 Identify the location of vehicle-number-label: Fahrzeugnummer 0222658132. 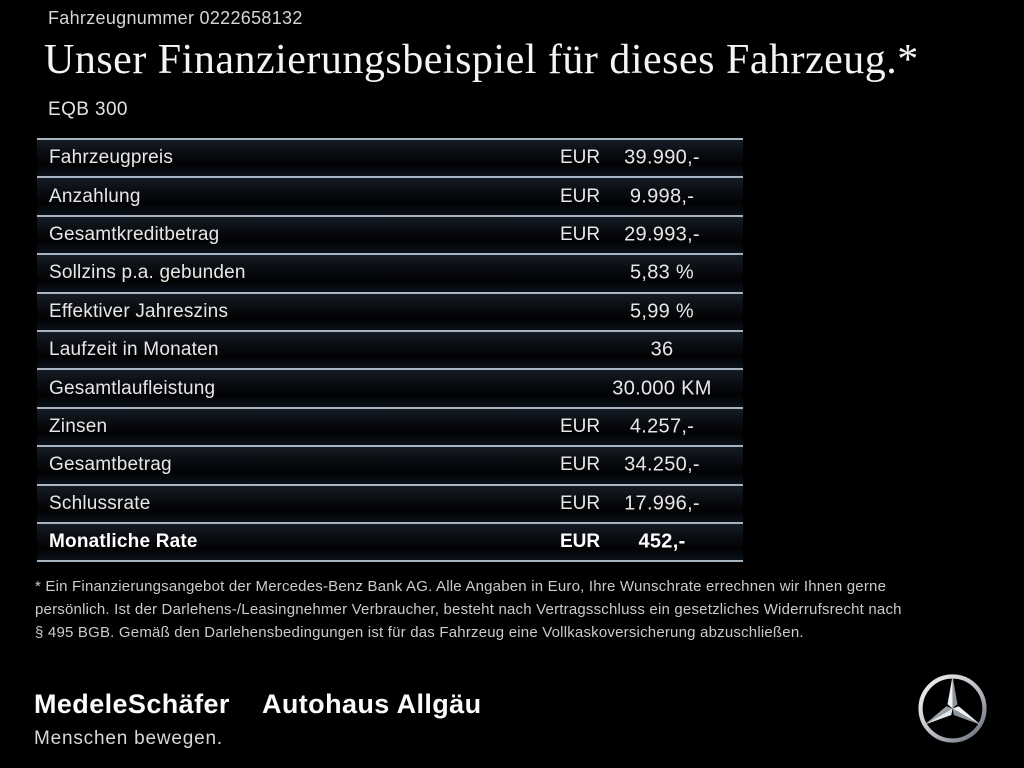
(175, 18).